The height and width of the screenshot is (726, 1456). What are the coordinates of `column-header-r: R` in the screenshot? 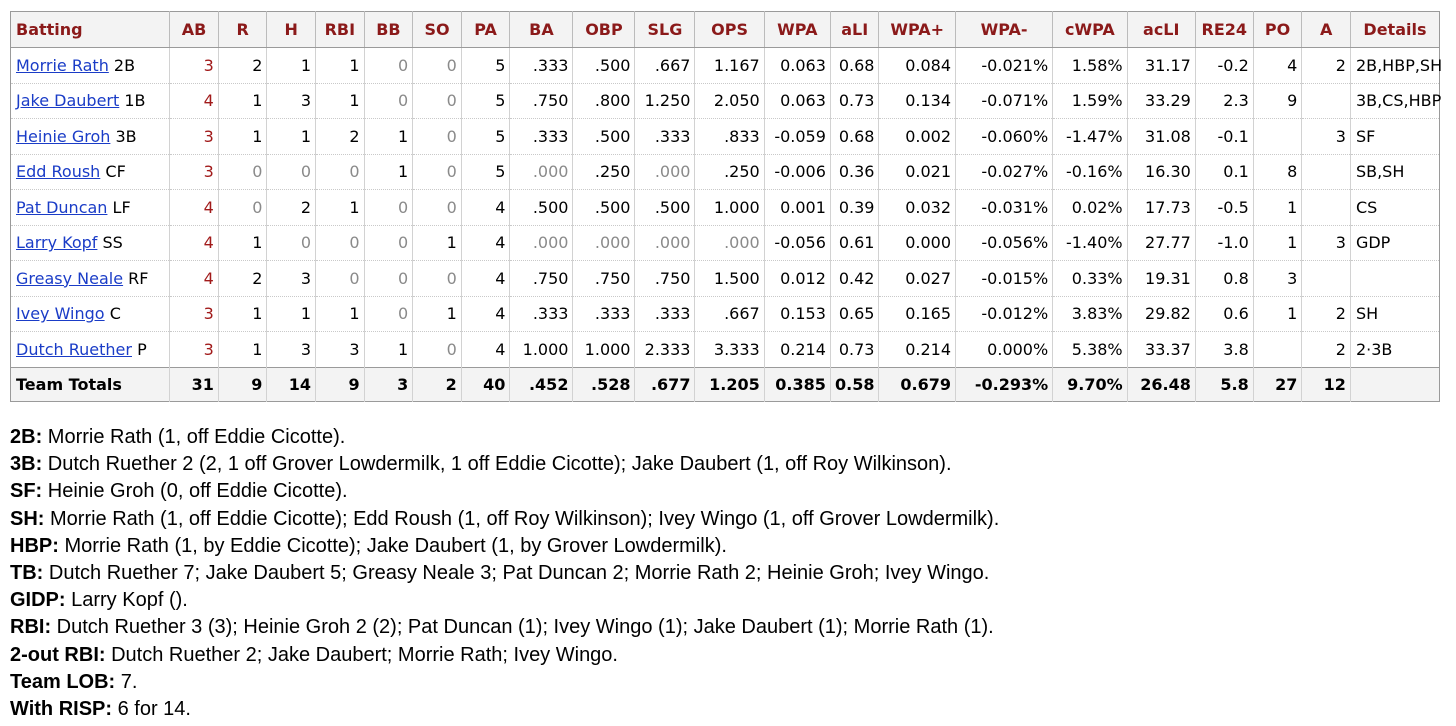 It's located at (242, 29).